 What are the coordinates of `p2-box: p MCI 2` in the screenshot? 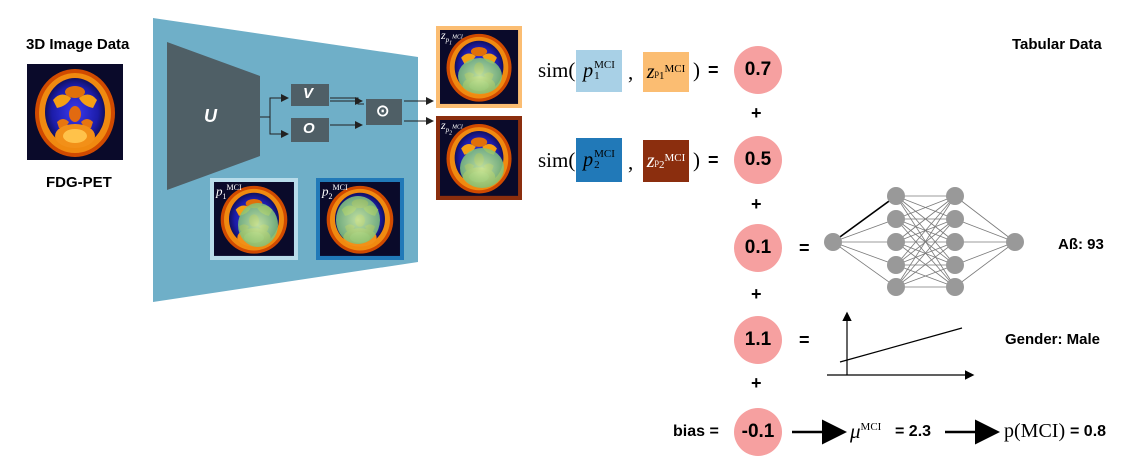 It's located at (599, 160).